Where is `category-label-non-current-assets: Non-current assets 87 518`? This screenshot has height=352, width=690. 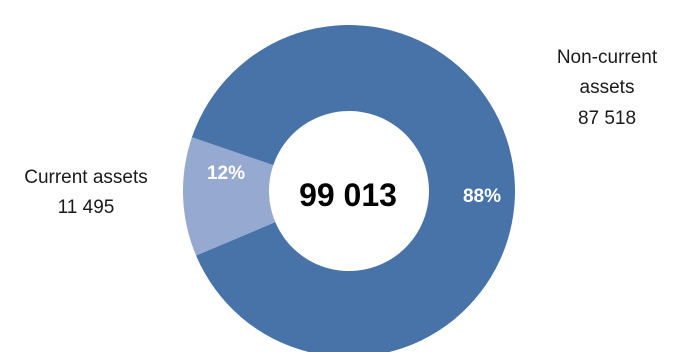 category-label-non-current-assets: Non-current assets 87 518 is located at coordinates (607, 88).